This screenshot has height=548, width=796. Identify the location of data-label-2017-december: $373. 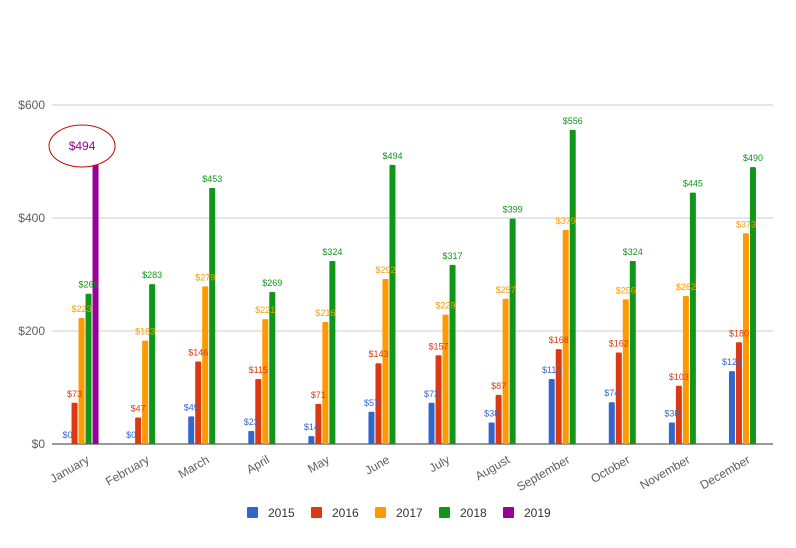
(746, 224).